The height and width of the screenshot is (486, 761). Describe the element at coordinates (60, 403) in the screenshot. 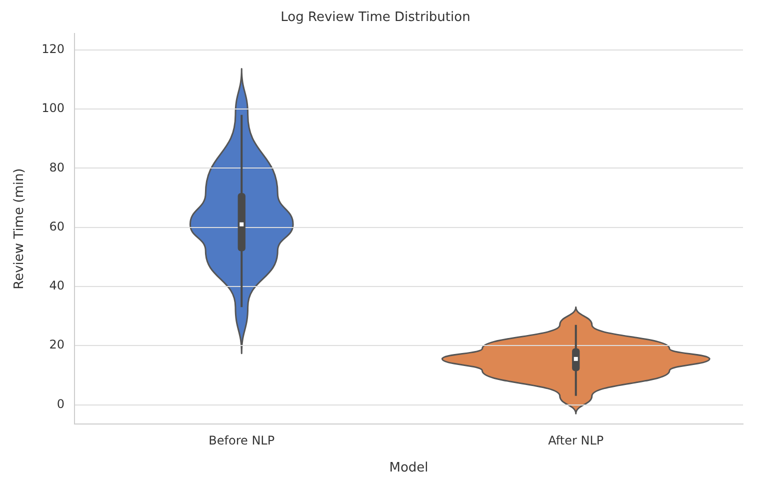

I see `y-tick-label: 0` at that location.